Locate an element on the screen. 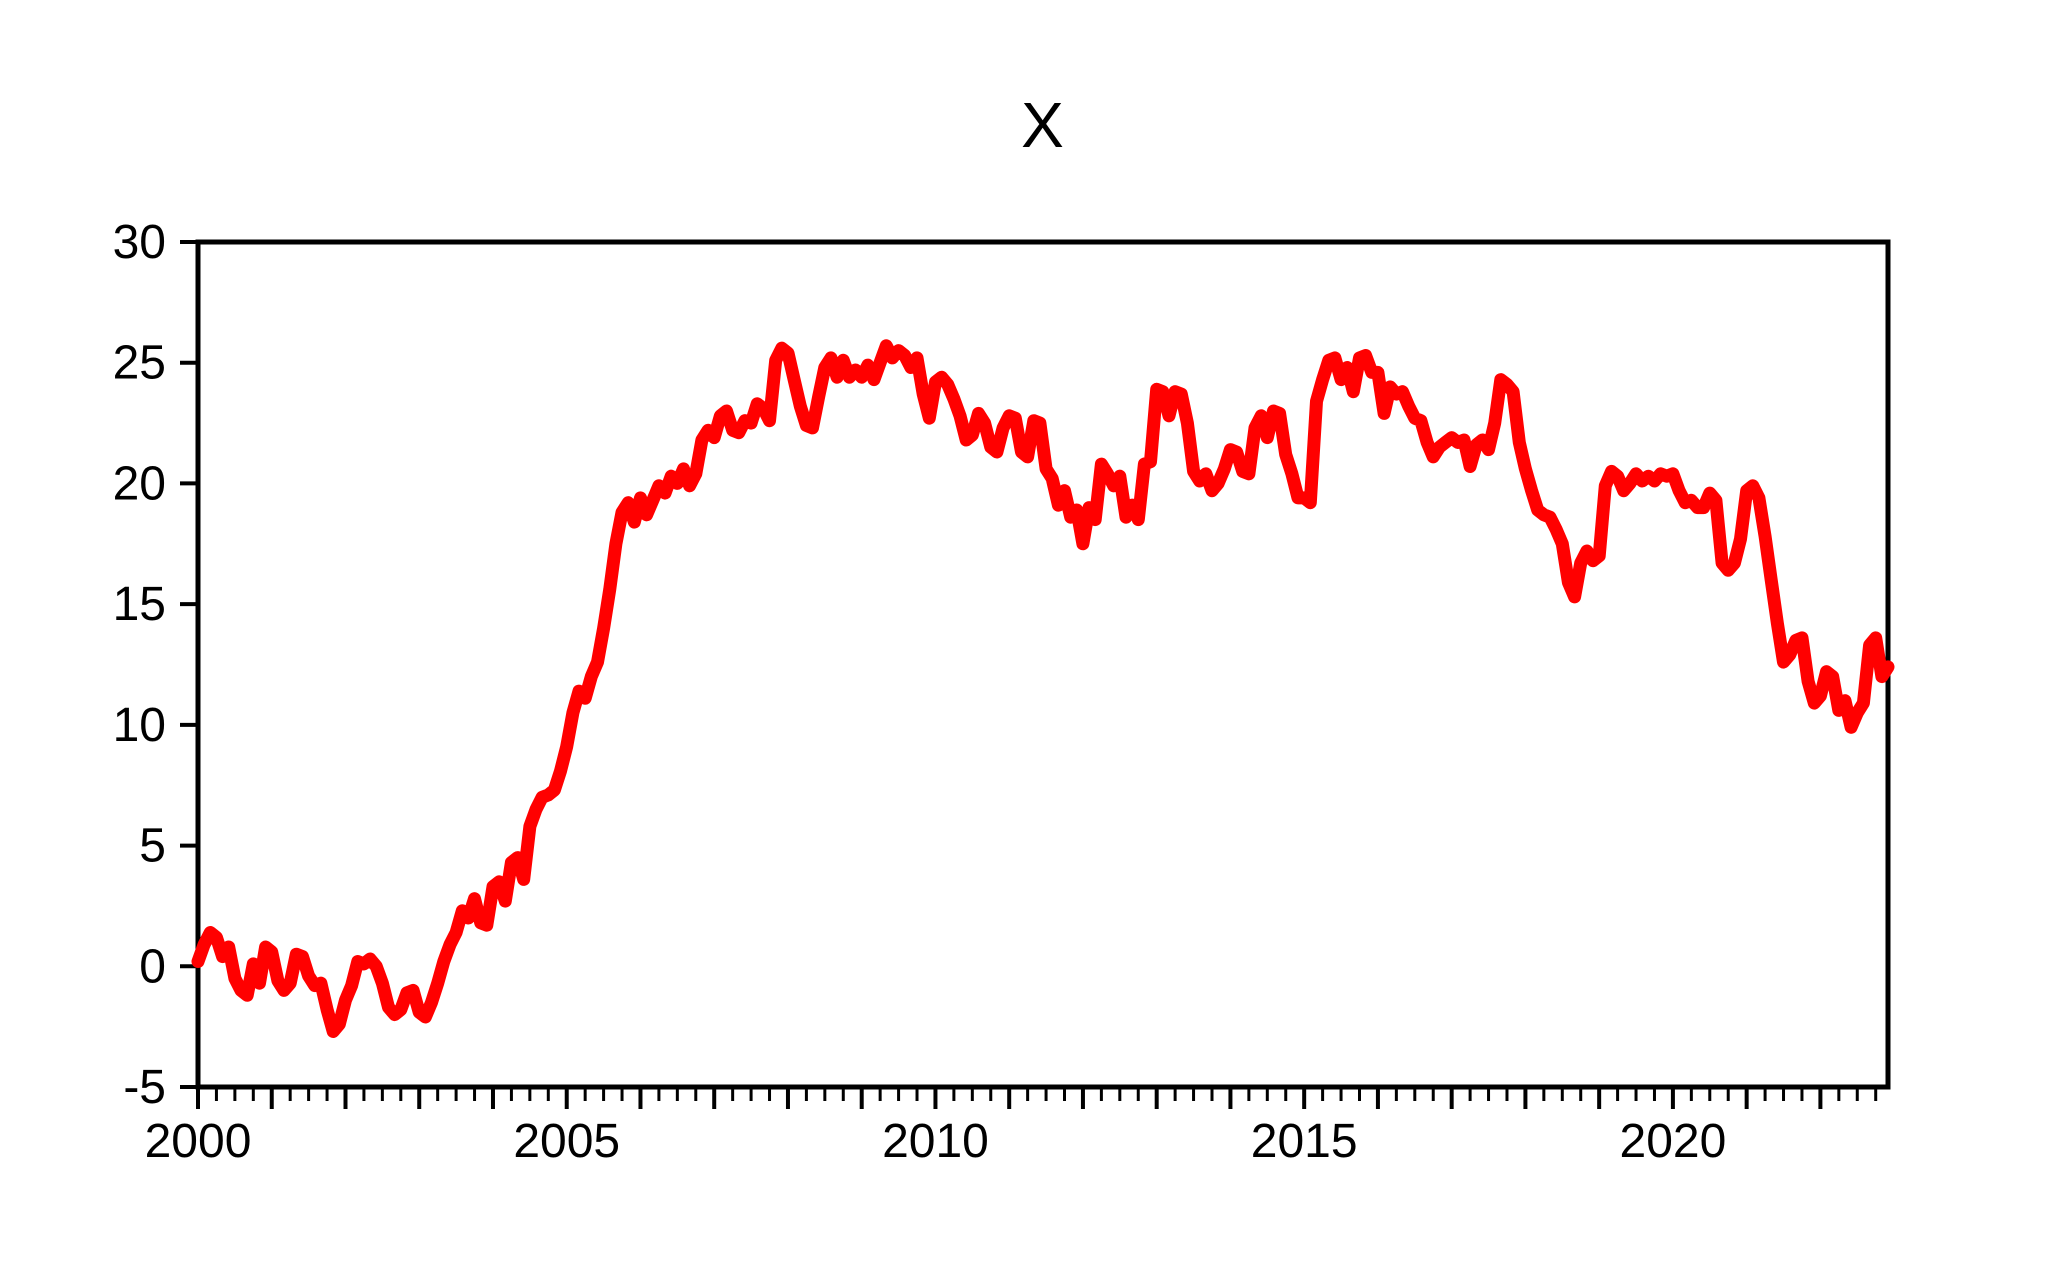 Image resolution: width=2059 pixels, height=1278 pixels. y-axis-tick-label: 30 is located at coordinates (139, 242).